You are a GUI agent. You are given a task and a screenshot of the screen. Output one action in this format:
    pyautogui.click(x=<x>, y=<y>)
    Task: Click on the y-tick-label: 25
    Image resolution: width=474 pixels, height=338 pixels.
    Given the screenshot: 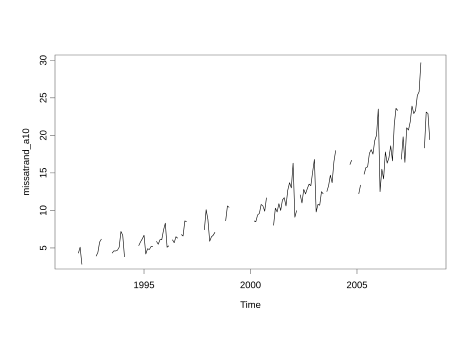 What is the action you would take?
    pyautogui.click(x=43, y=97)
    